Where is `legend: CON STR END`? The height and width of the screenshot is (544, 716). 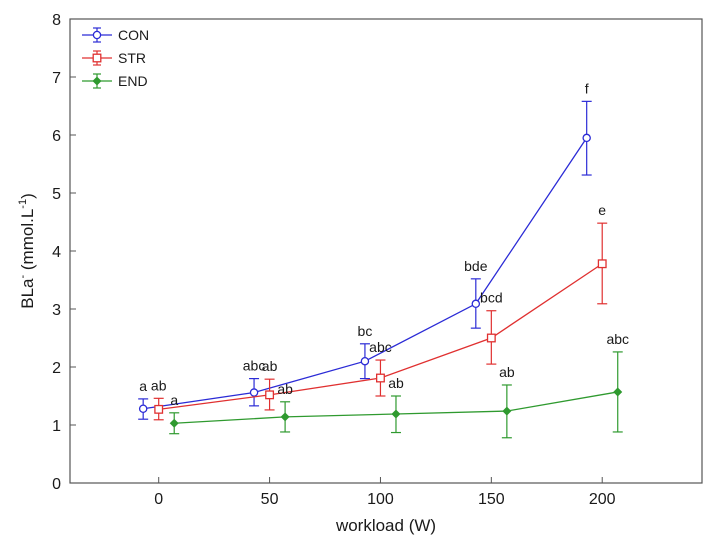 legend: CON STR END is located at coordinates (115, 58).